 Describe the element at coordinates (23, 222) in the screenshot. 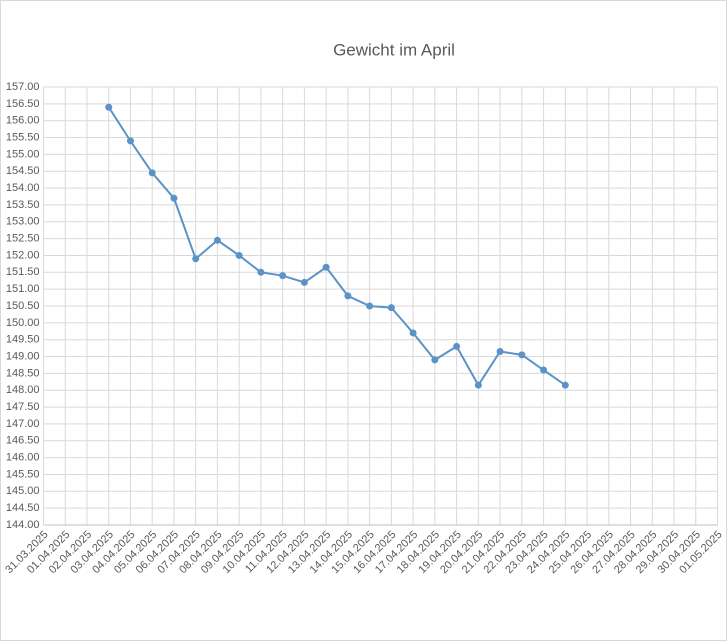

I see `y-tick-label: 153.00` at that location.